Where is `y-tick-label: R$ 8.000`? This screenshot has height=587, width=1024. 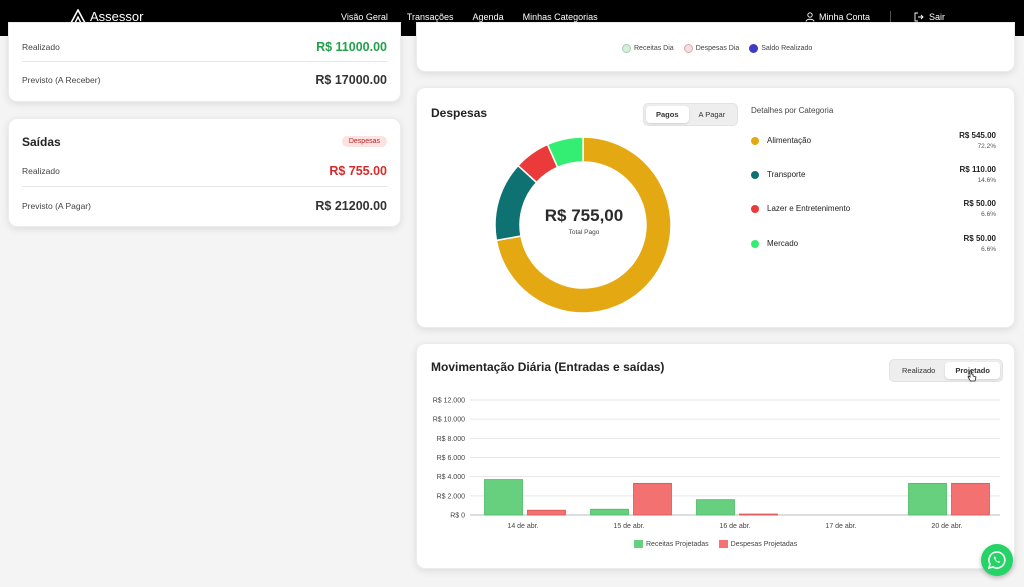
y-tick-label: R$ 8.000 is located at coordinates (451, 439).